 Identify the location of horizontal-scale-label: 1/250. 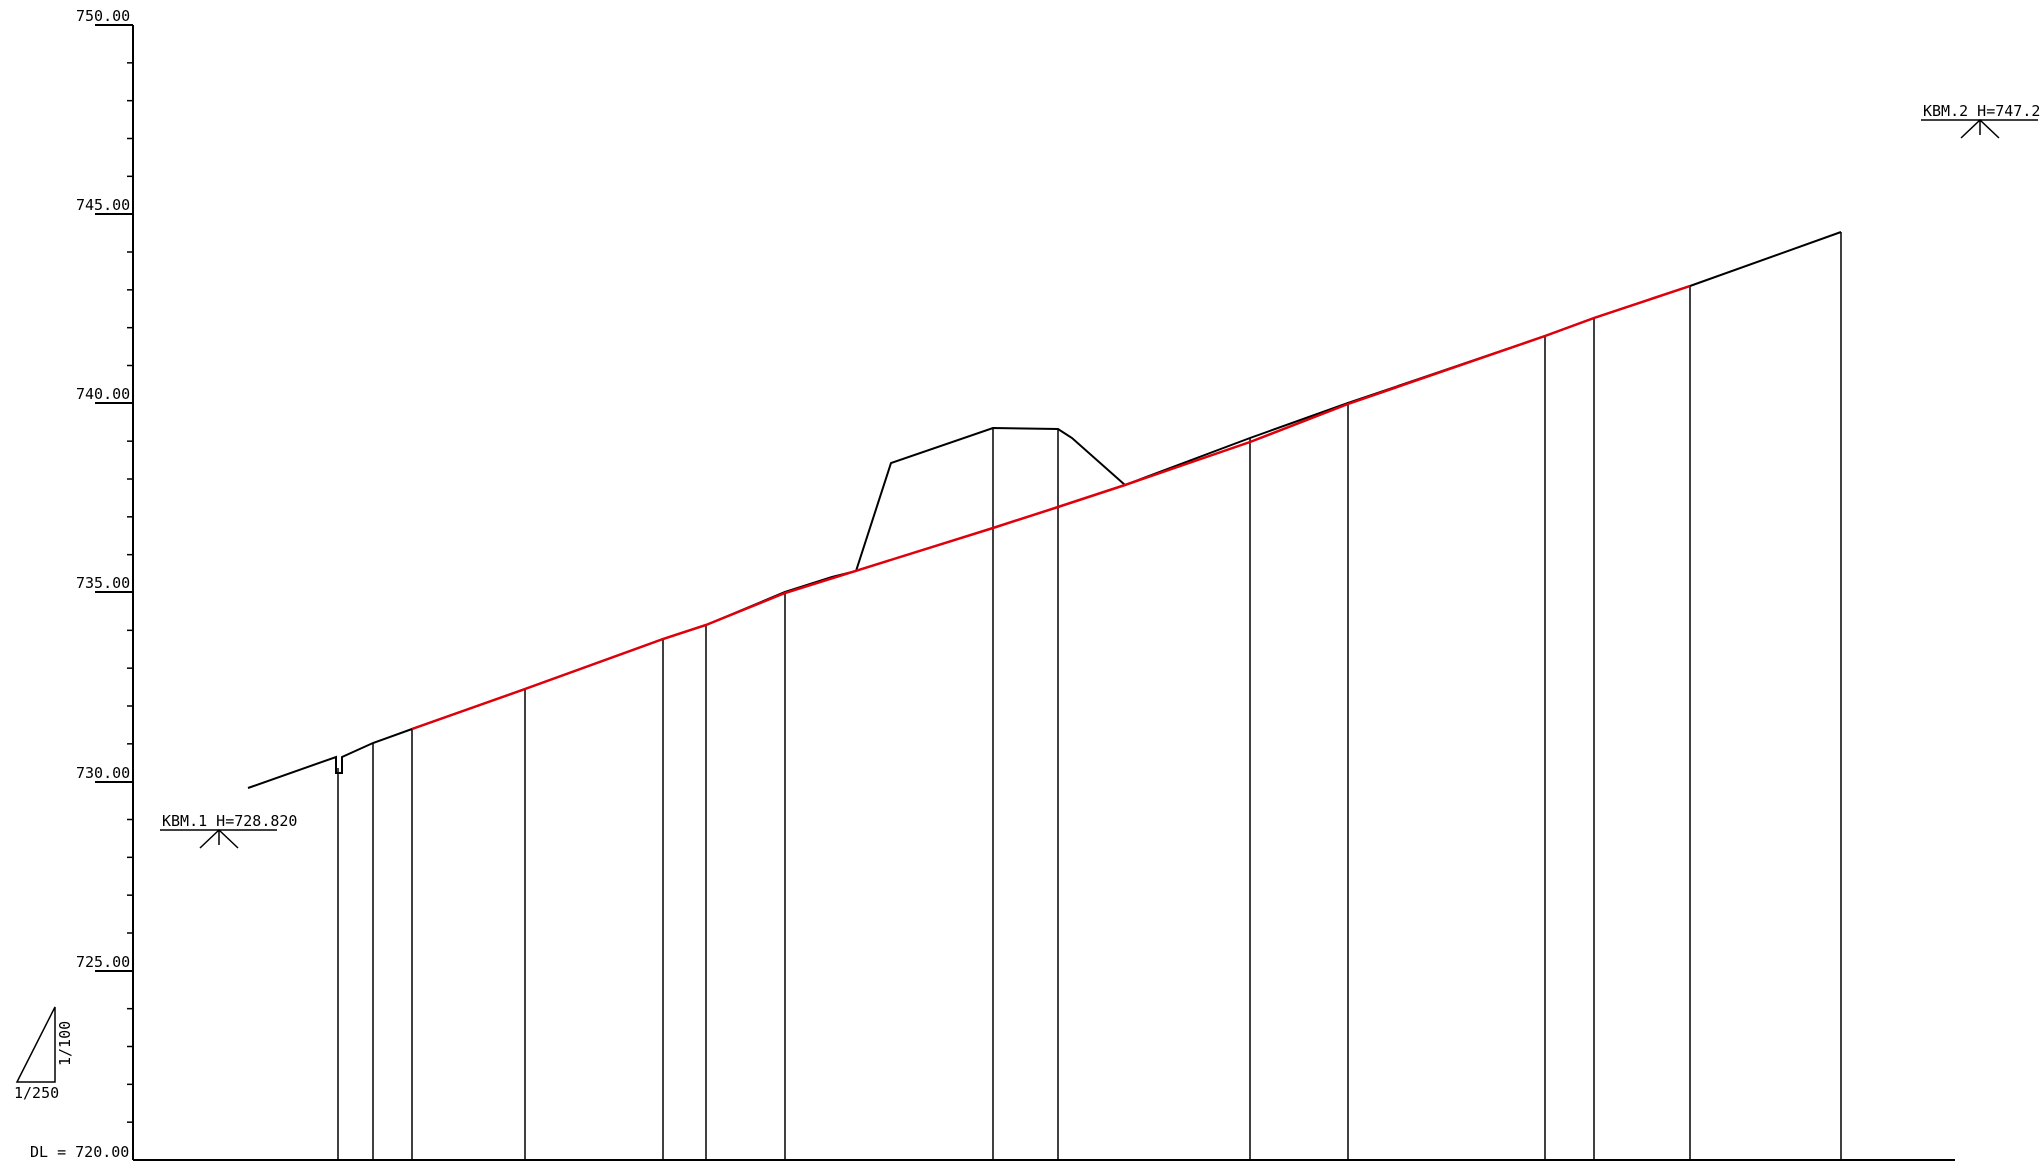
(36, 1093).